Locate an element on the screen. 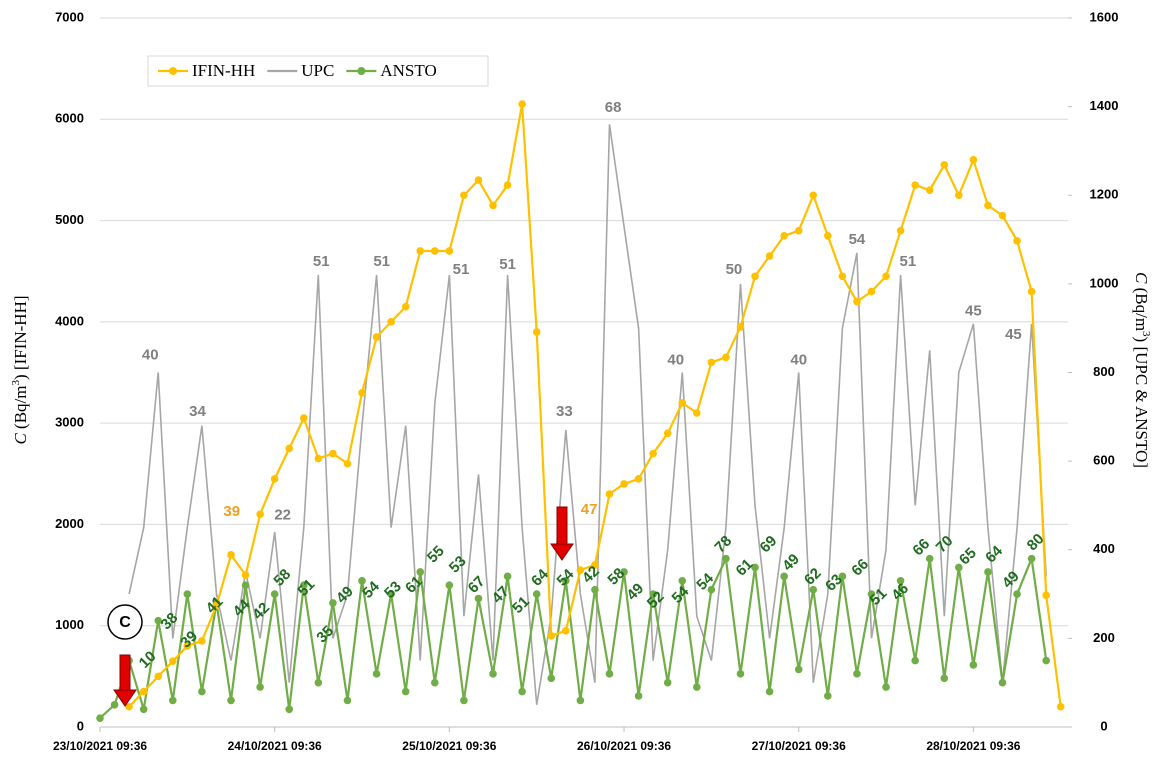  data-label: 58 is located at coordinates (282, 578).